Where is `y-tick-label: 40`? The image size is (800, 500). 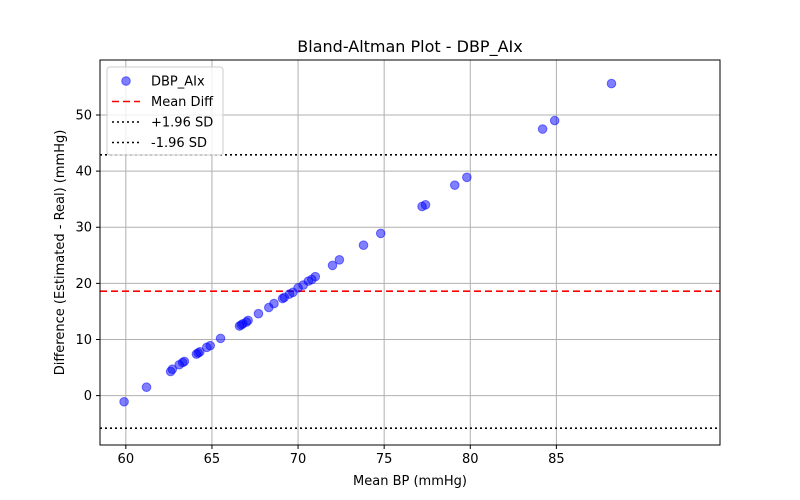
y-tick-label: 40 is located at coordinates (83, 172).